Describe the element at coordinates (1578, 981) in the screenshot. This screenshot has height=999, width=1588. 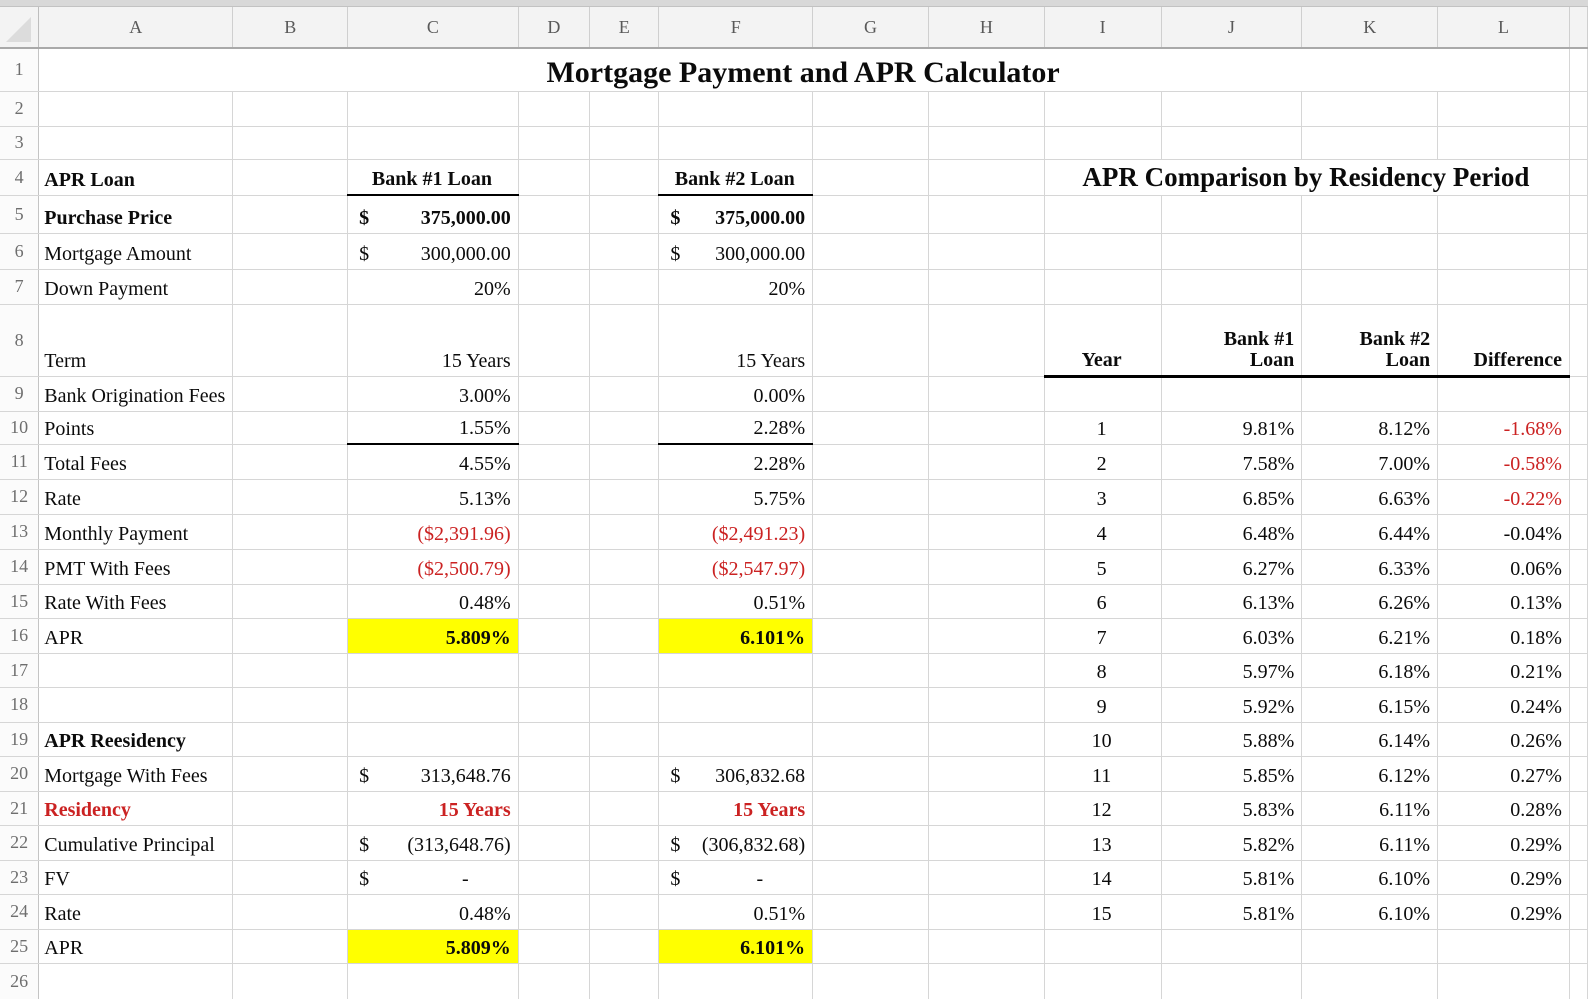
I see `cell-M26` at that location.